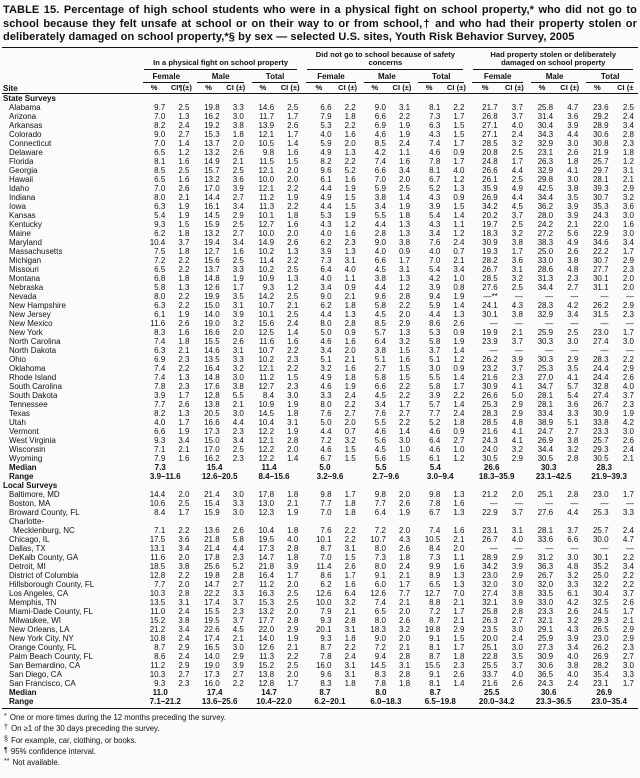  Describe the element at coordinates (435, 323) in the screenshot. I see `value-cell: 8.6` at that location.